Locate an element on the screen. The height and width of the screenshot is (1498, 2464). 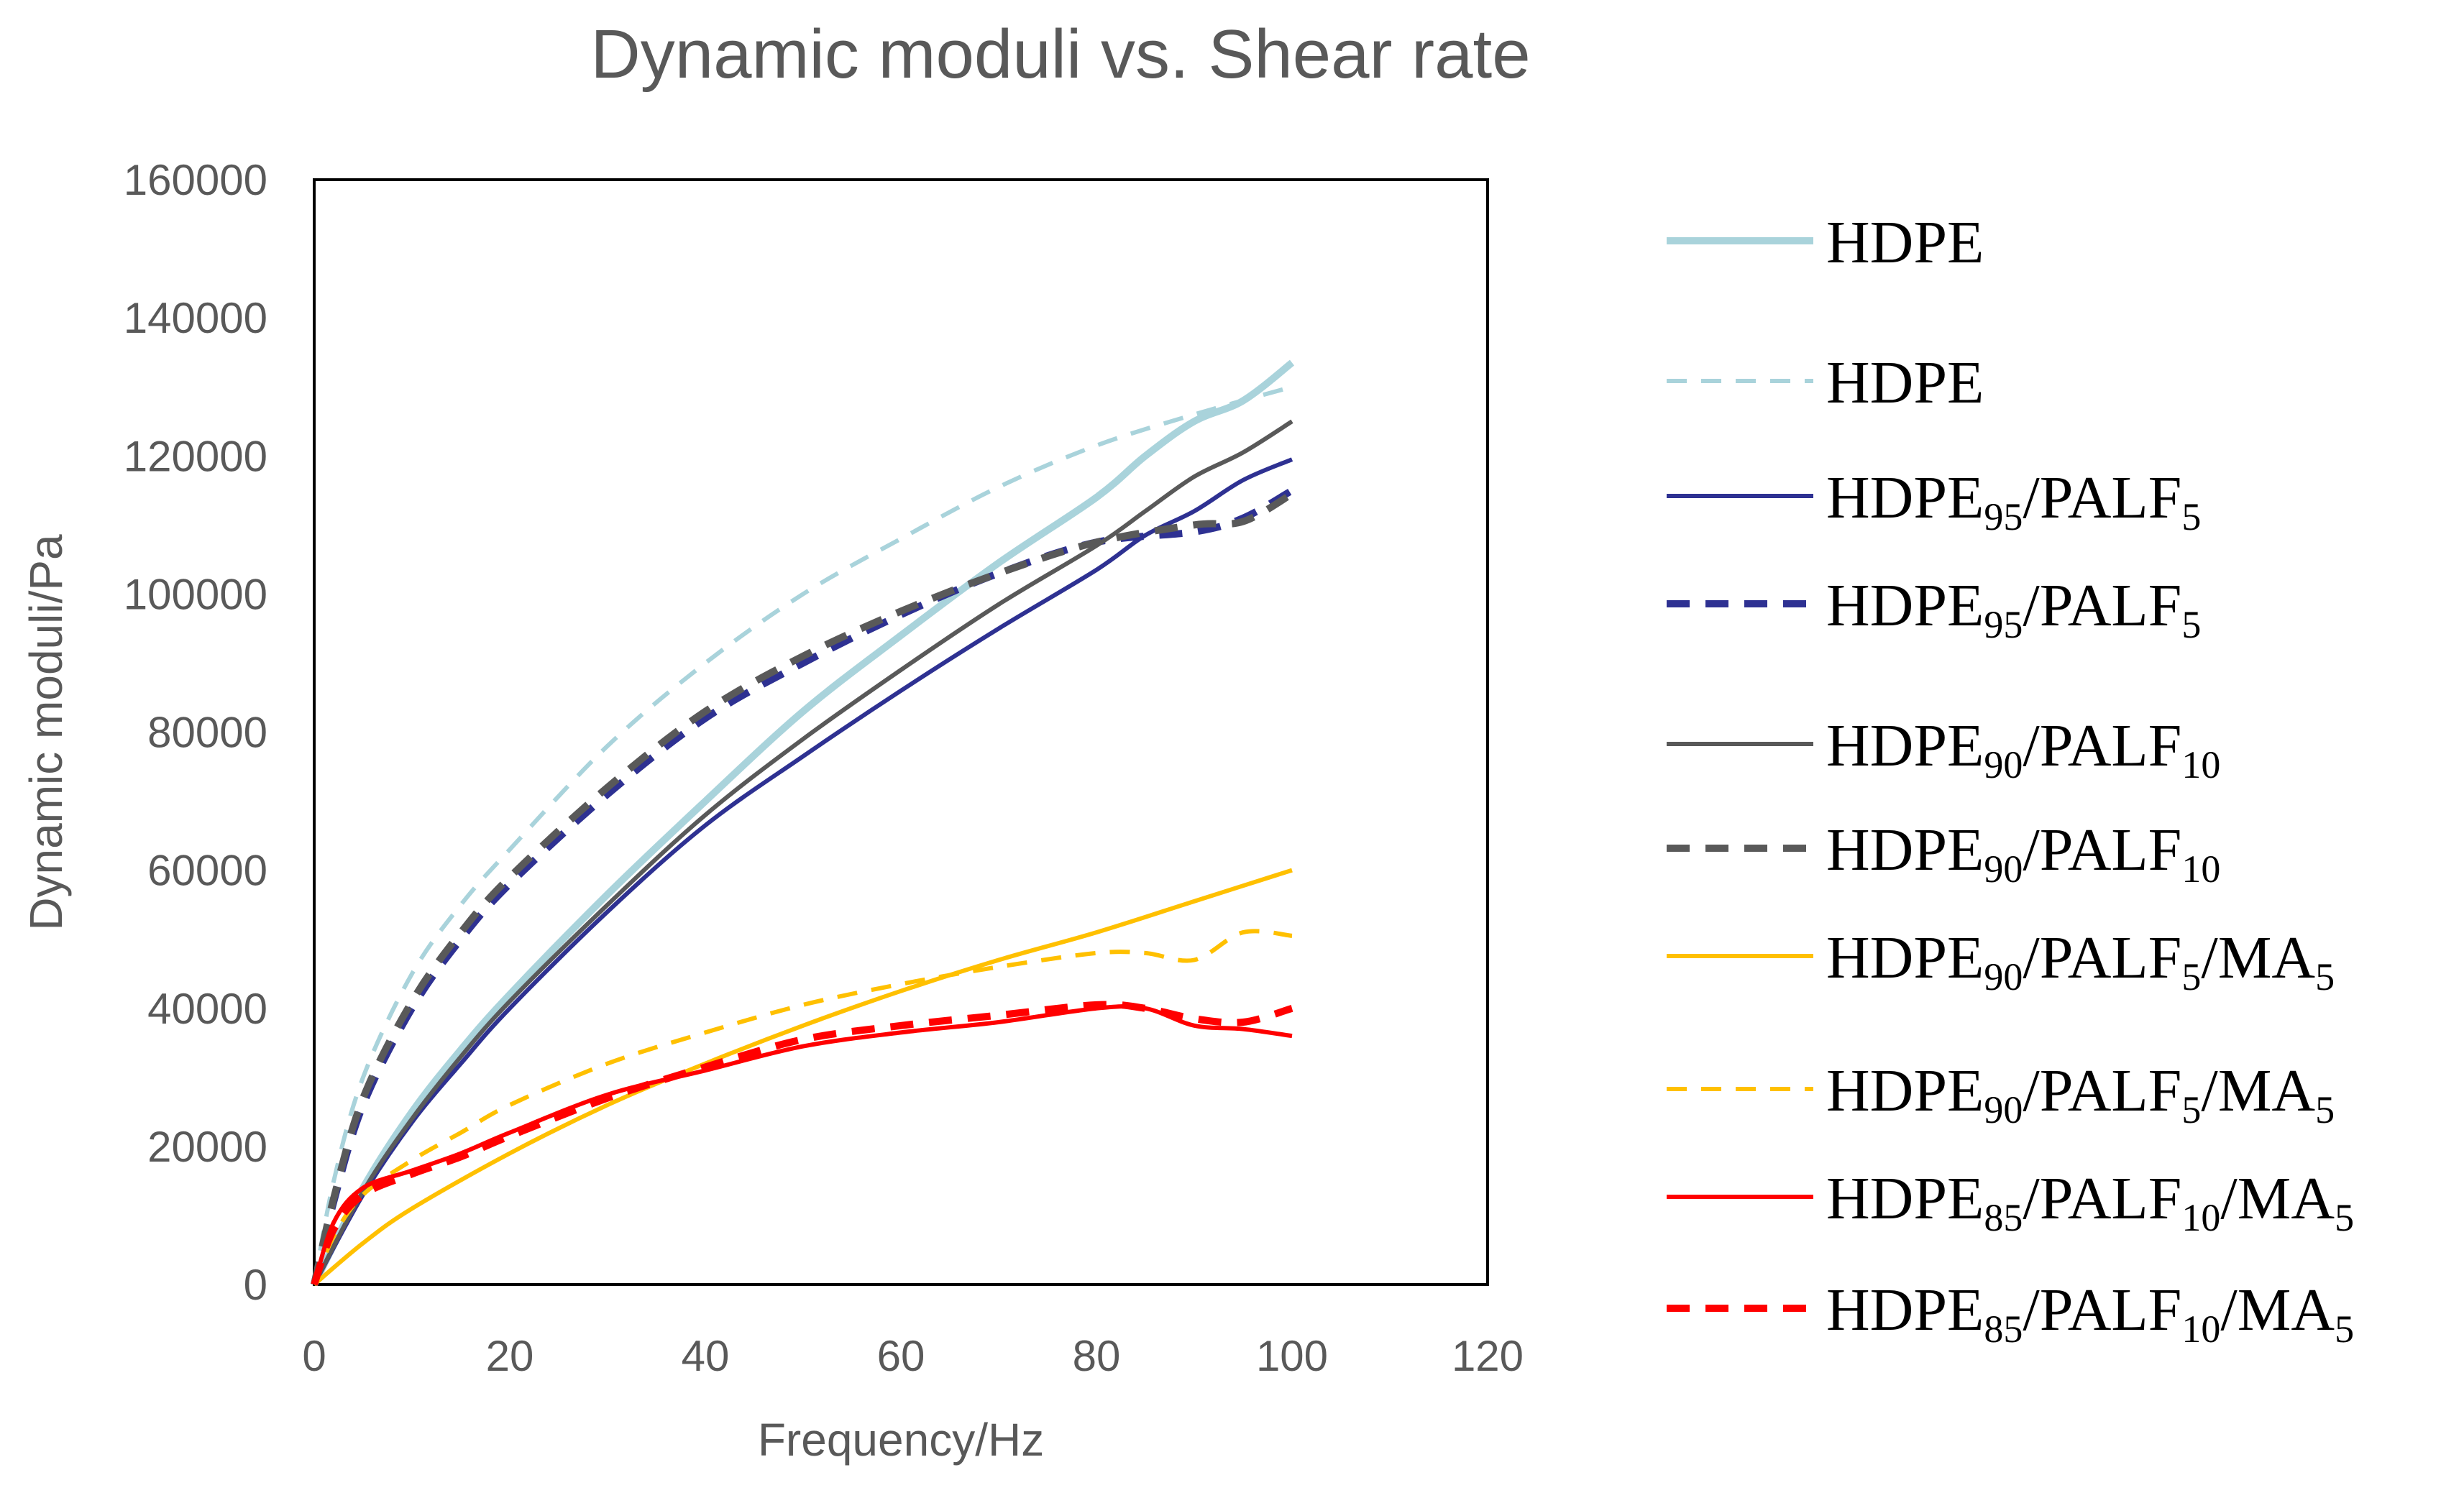
y-tick-label: 140000 is located at coordinates (195, 318).